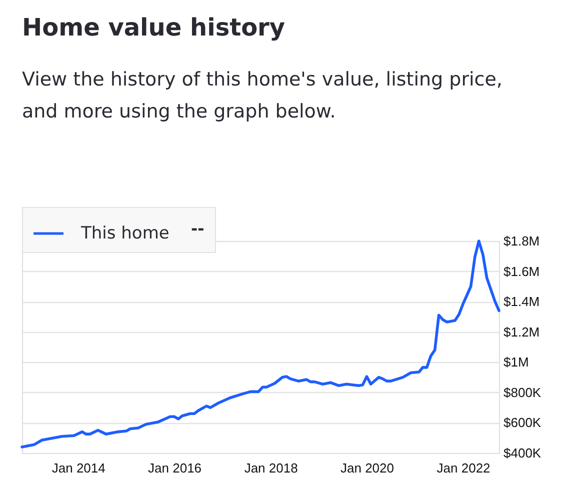 This screenshot has width=563, height=500. What do you see at coordinates (523, 422) in the screenshot?
I see `y-tick-label: $600K` at bounding box center [523, 422].